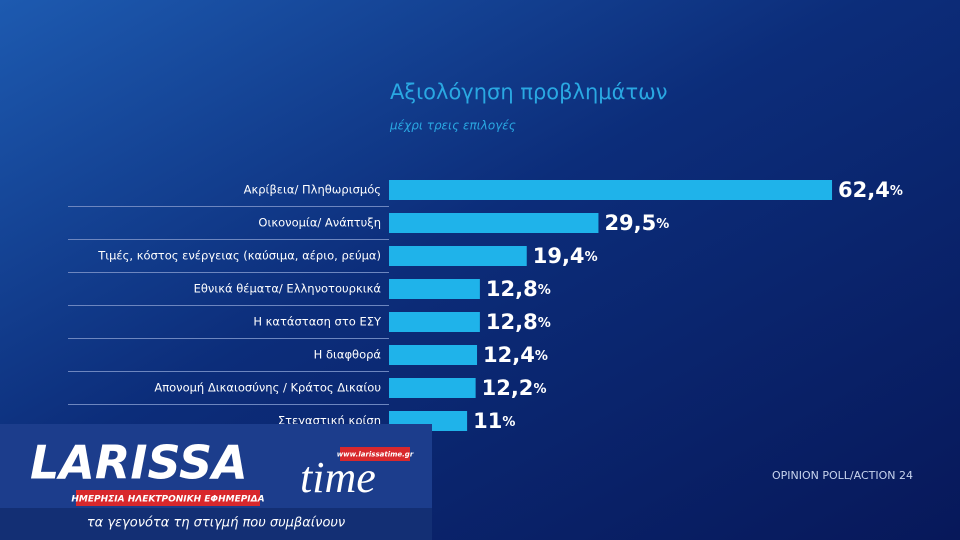 The height and width of the screenshot is (540, 960). What do you see at coordinates (636, 223) in the screenshot?
I see `value-label: 29,5%` at bounding box center [636, 223].